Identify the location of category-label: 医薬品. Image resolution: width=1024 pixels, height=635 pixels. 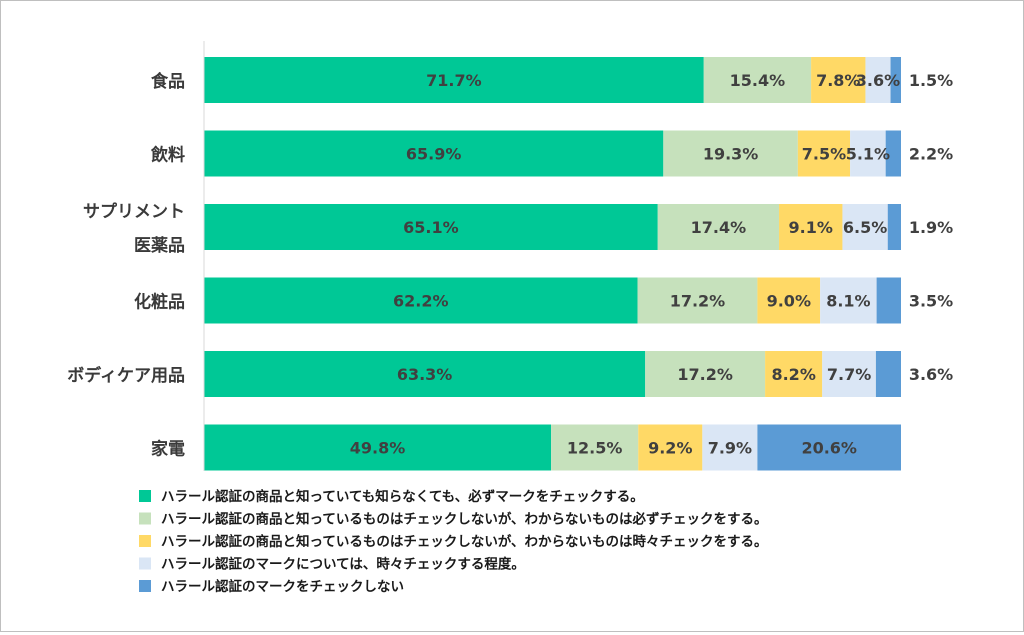
(159, 246).